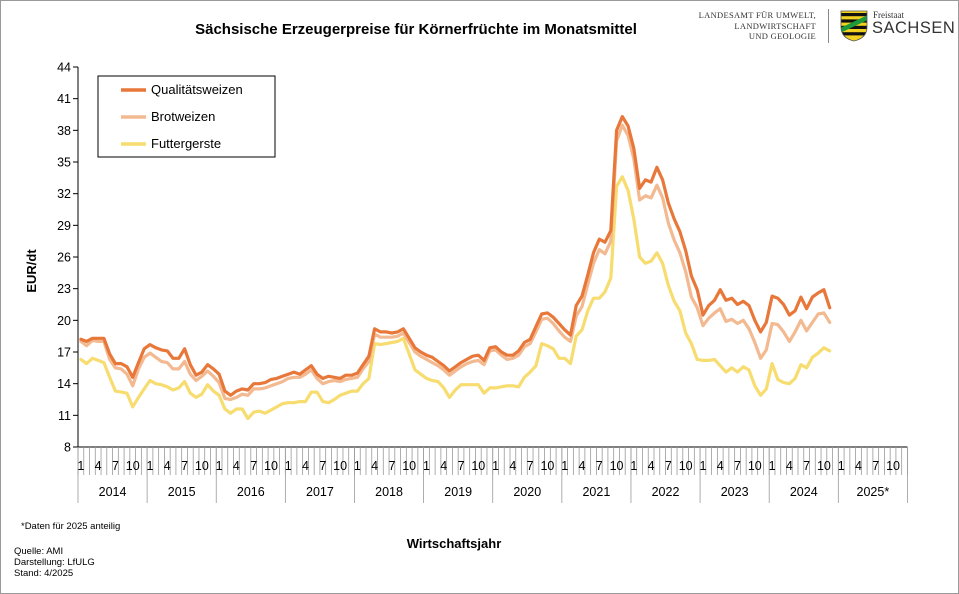  Describe the element at coordinates (64, 226) in the screenshot. I see `y-tick-label: 29` at that location.